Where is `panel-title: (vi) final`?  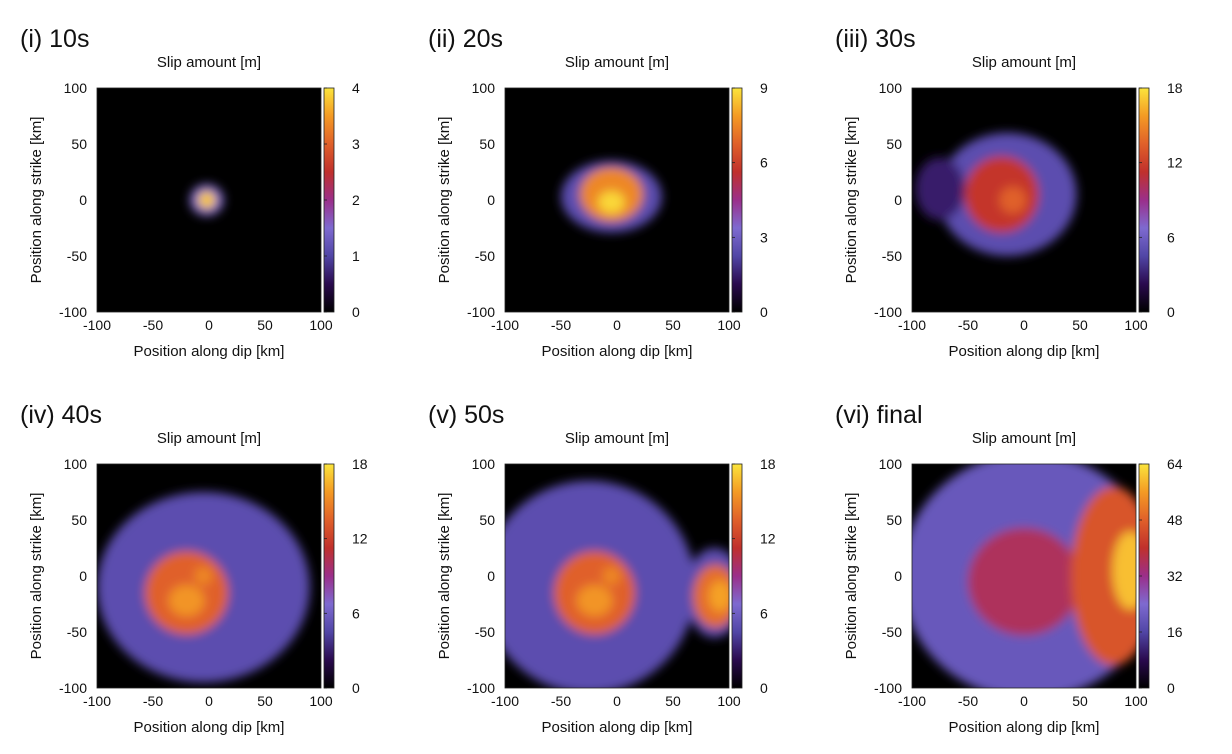 panel-title: (vi) final is located at coordinates (879, 415).